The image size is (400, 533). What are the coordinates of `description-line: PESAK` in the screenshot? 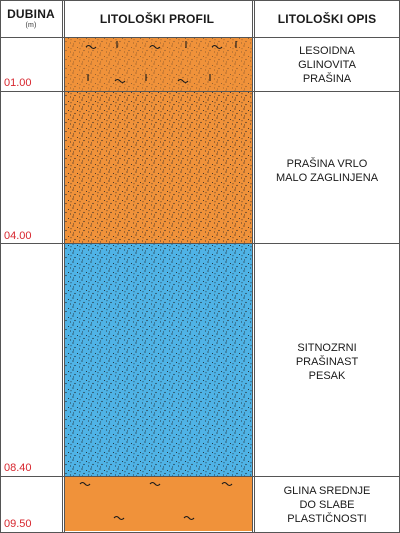 It's located at (327, 376).